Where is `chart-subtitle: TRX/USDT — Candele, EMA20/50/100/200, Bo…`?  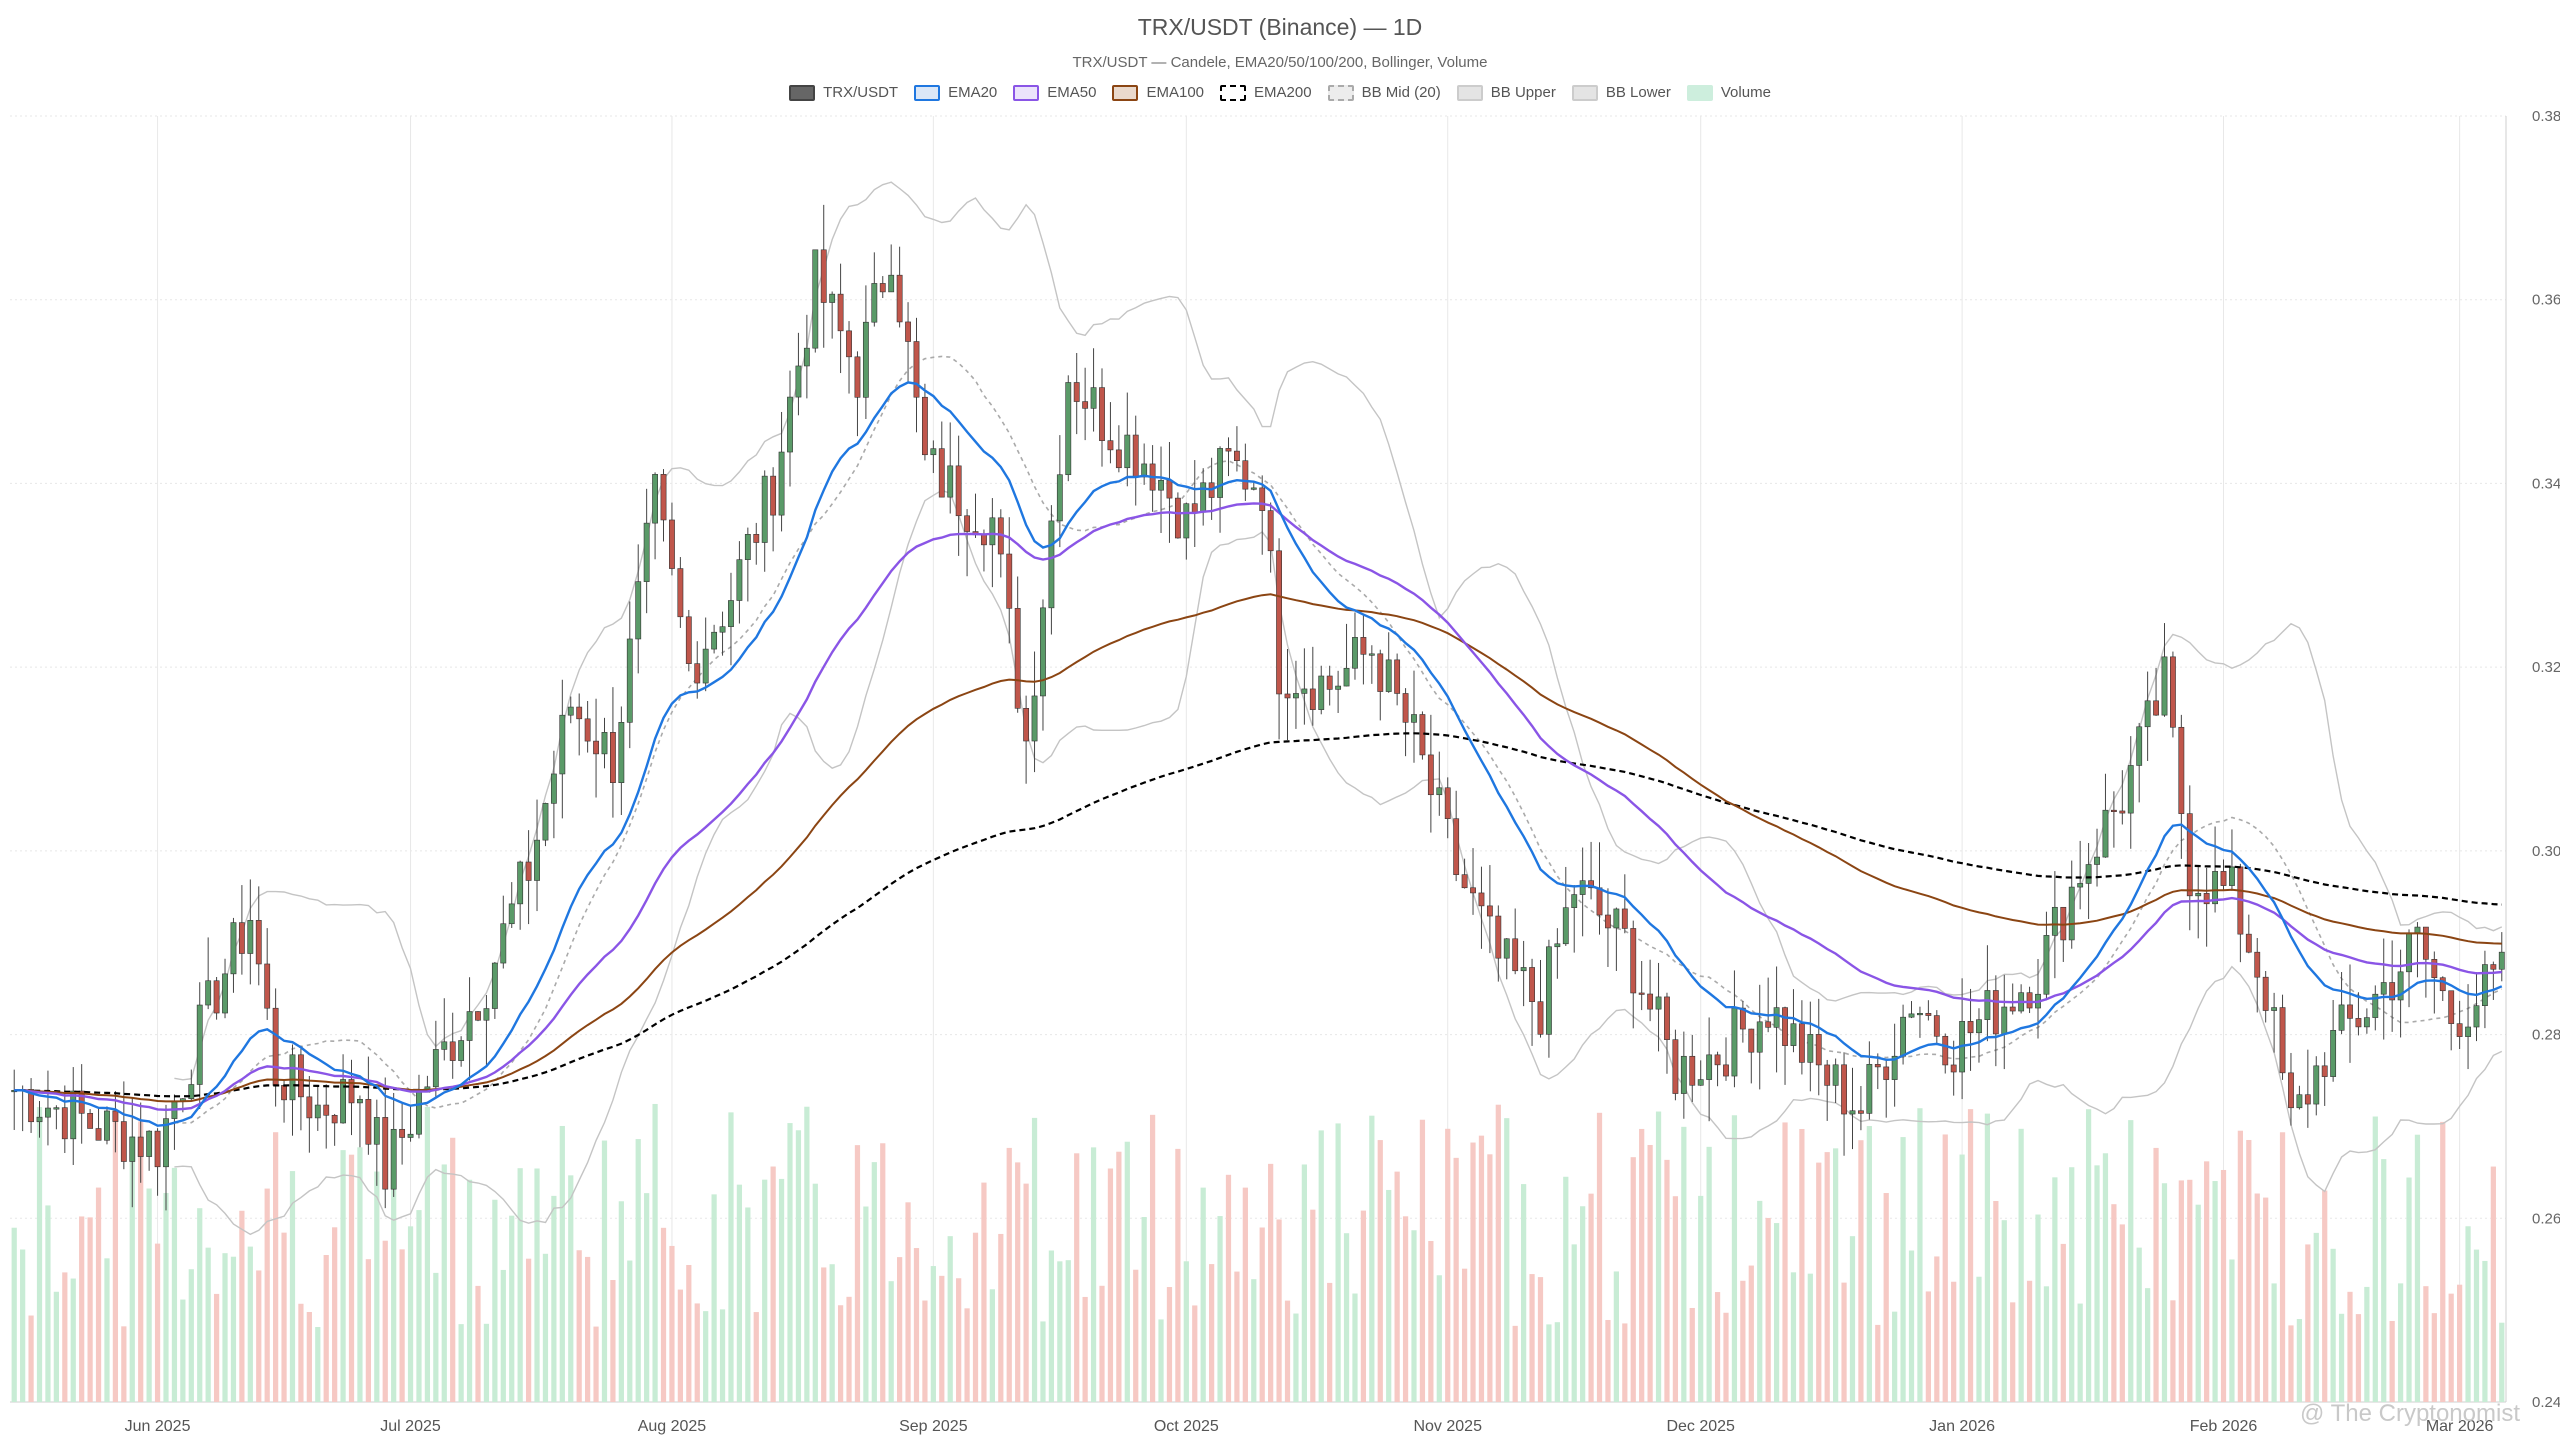 chart-subtitle: TRX/USDT — Candele, EMA20/50/100/200, Bo… is located at coordinates (1280, 62).